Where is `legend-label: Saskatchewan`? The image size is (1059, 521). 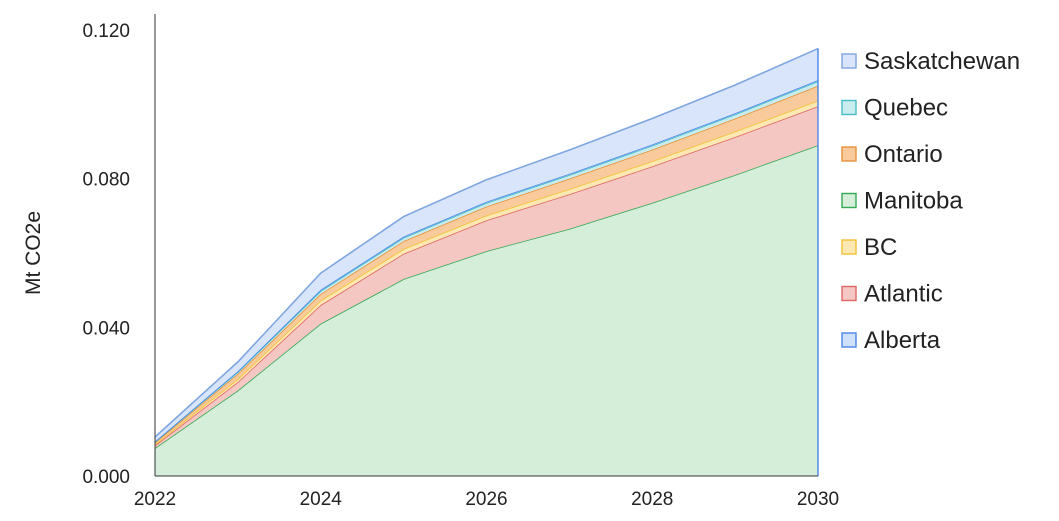 legend-label: Saskatchewan is located at coordinates (942, 61).